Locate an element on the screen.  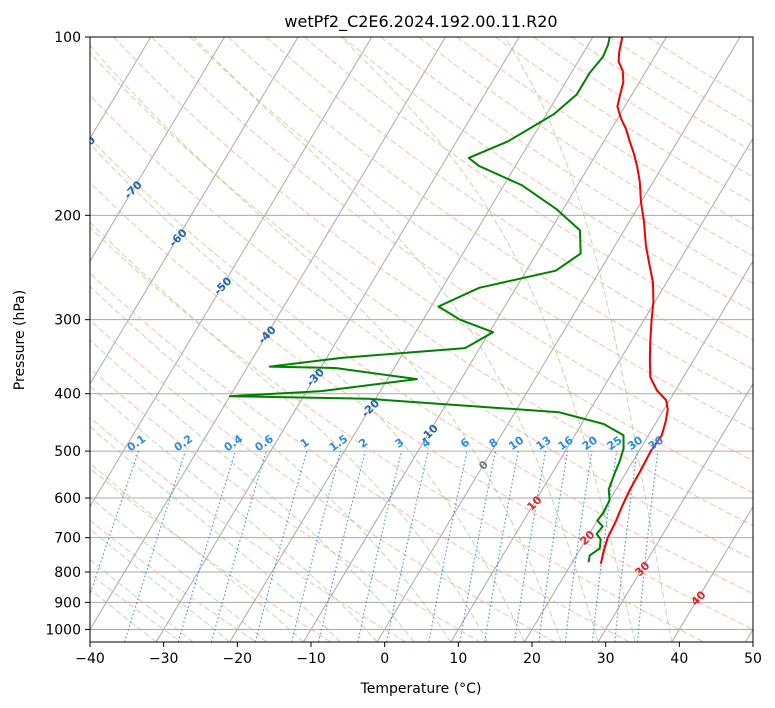
x-axis-label: Temperature (°C) is located at coordinates (421, 689).